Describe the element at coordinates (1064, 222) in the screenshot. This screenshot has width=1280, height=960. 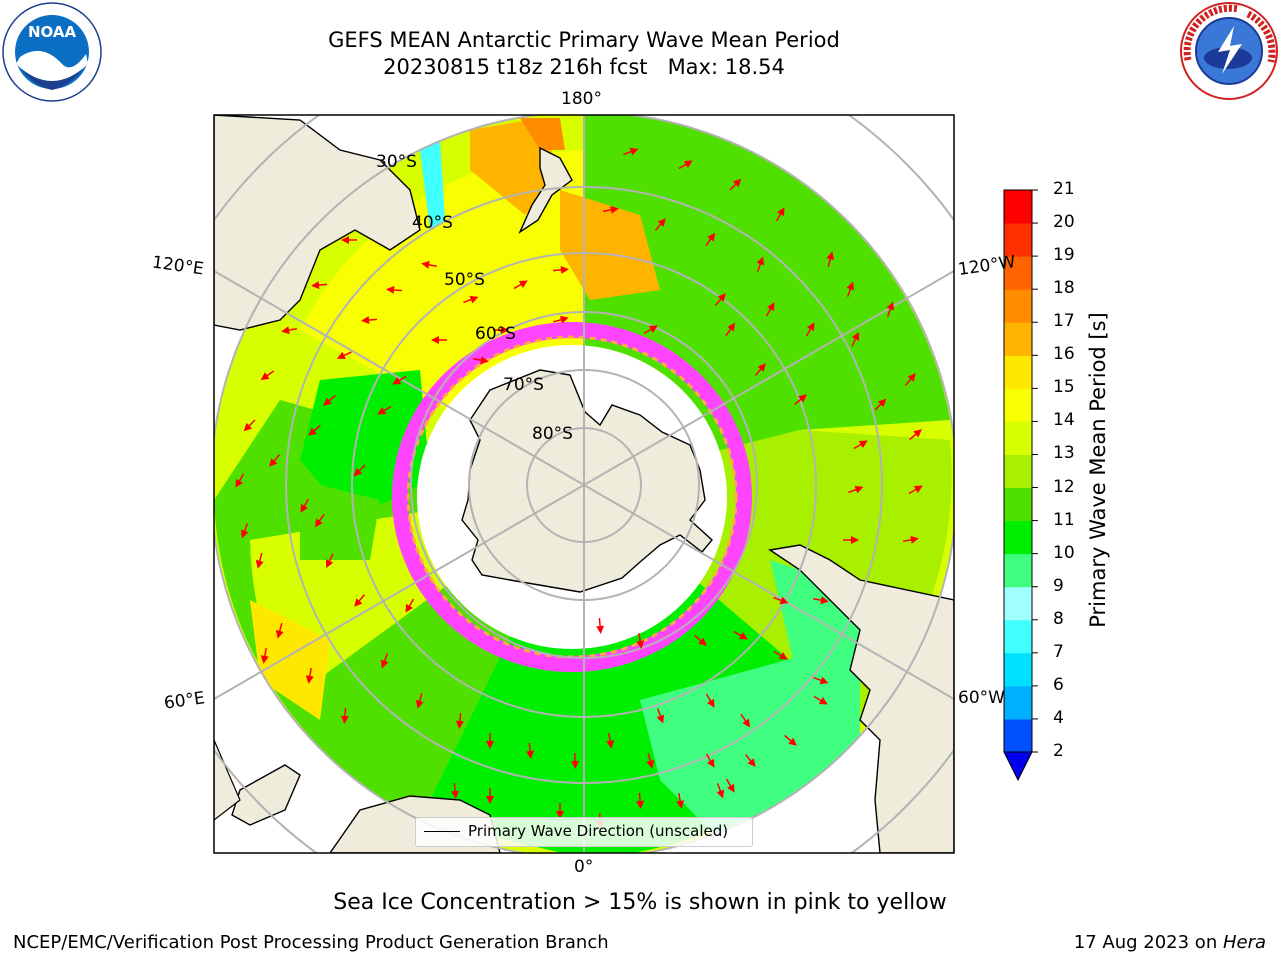
I see `colorbar-tick-label: 20` at that location.